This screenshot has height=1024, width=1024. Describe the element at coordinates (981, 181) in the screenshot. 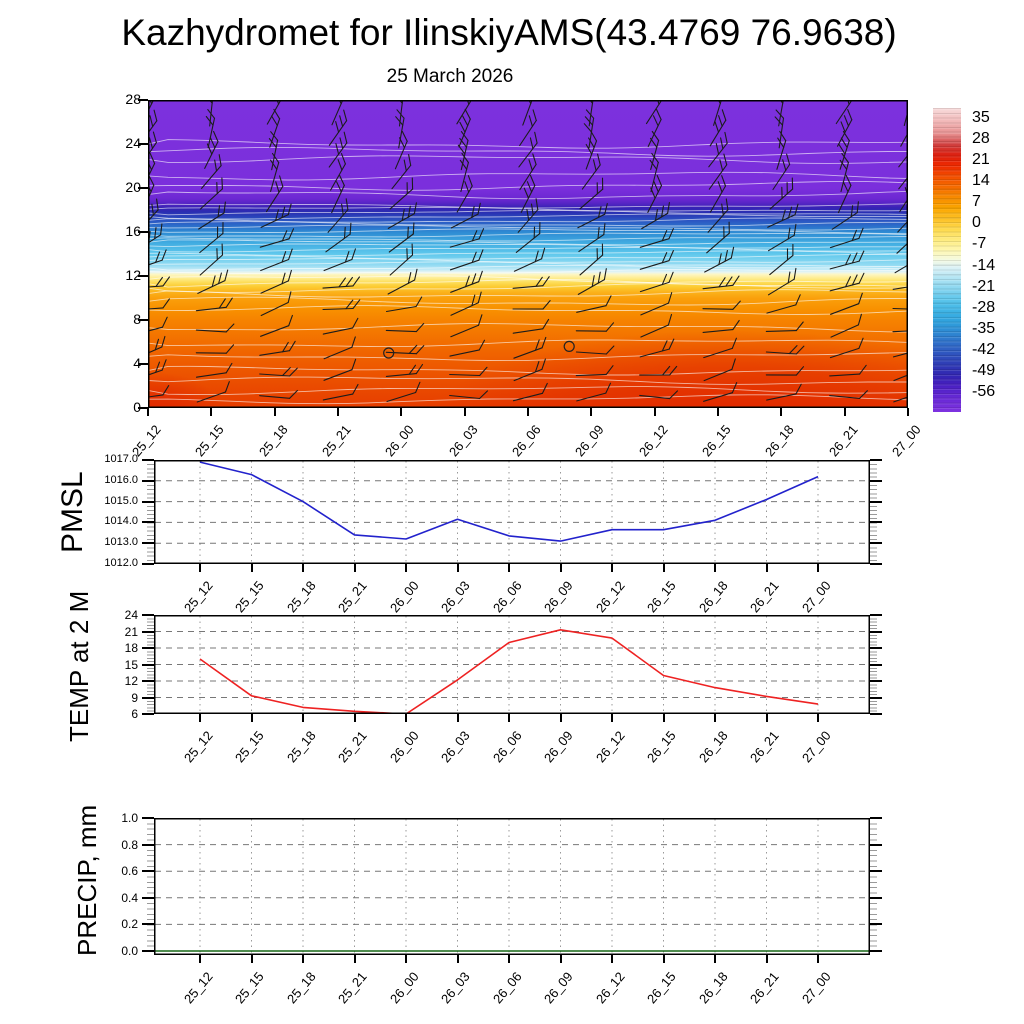

I see `colorbar-tick-label: 14` at that location.